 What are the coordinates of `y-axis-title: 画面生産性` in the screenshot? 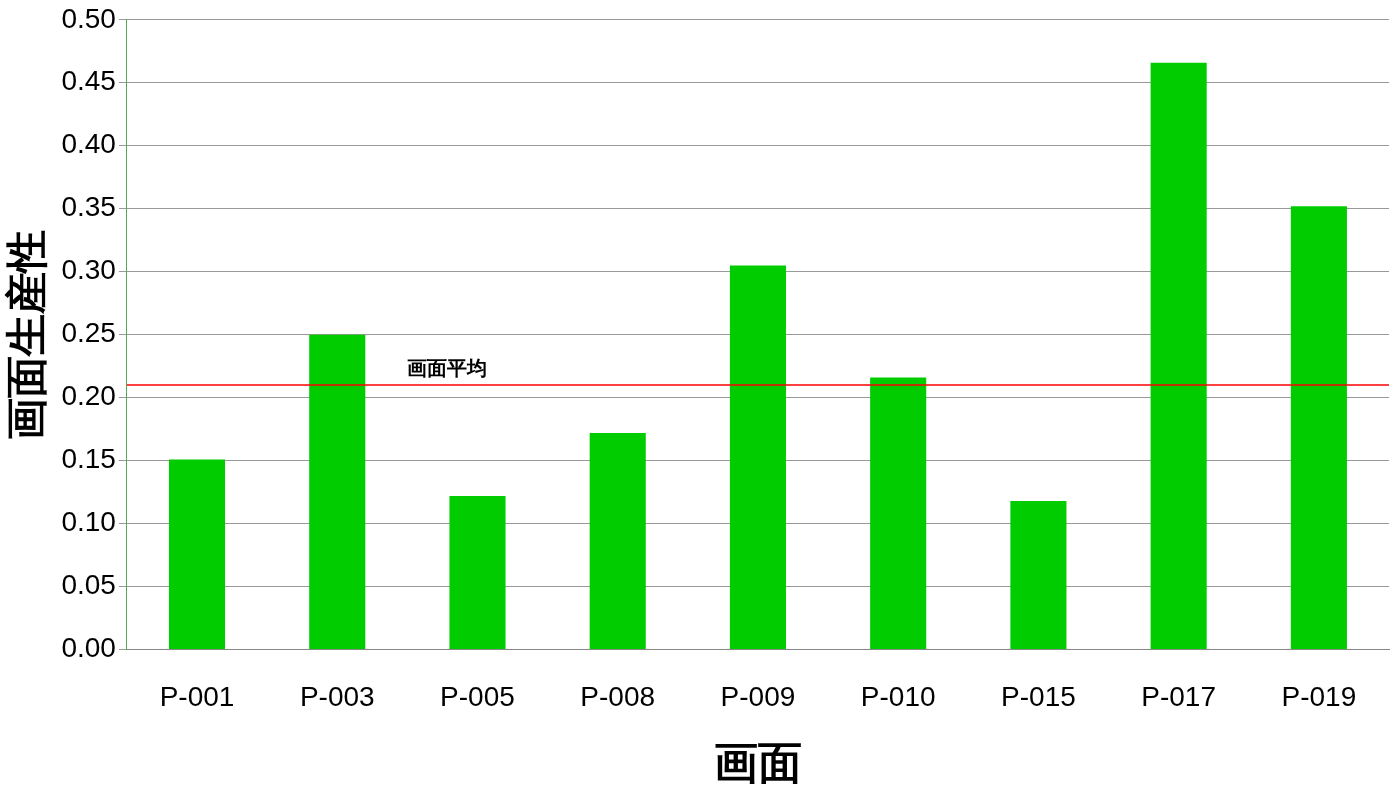 It's located at (26, 334).